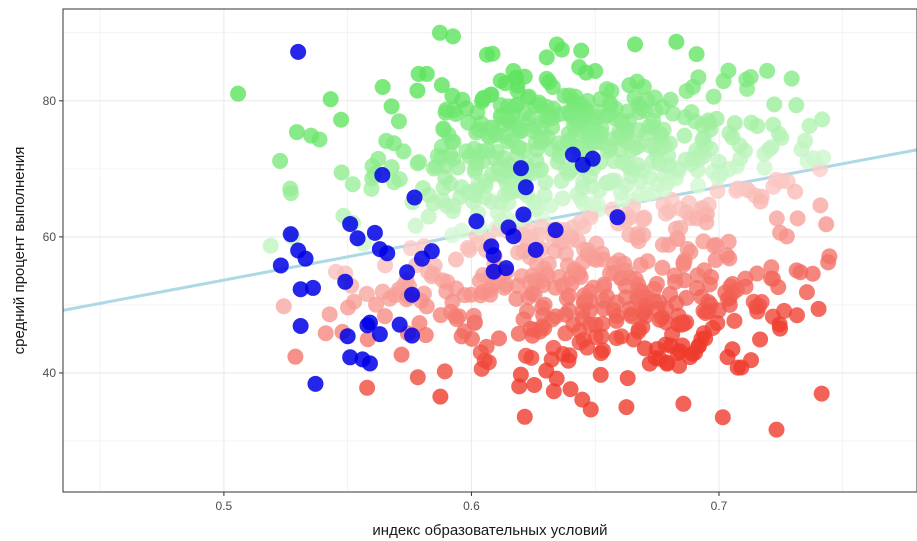 This screenshot has height=541, width=917. What do you see at coordinates (471, 506) in the screenshot?
I see `x-tick-label: 0.6` at bounding box center [471, 506].